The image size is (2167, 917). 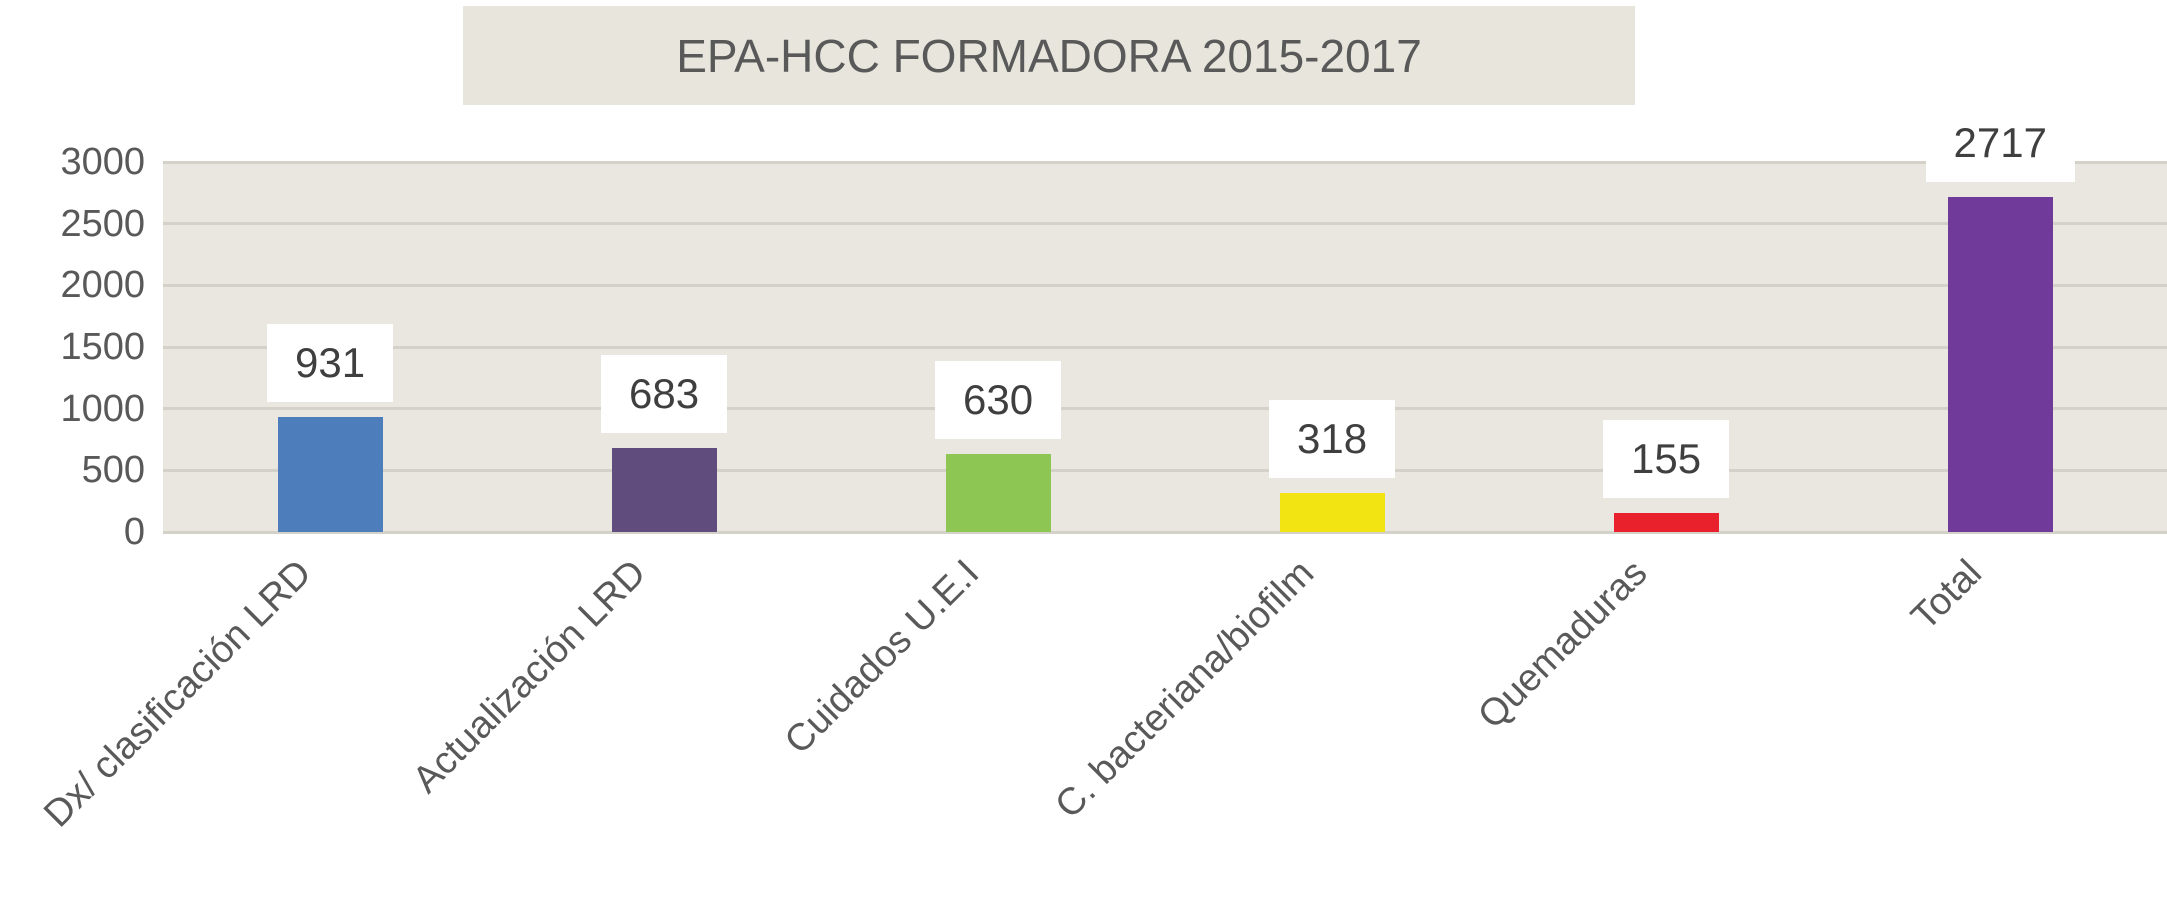 I want to click on bar-value-label: 683, so click(x=664, y=393).